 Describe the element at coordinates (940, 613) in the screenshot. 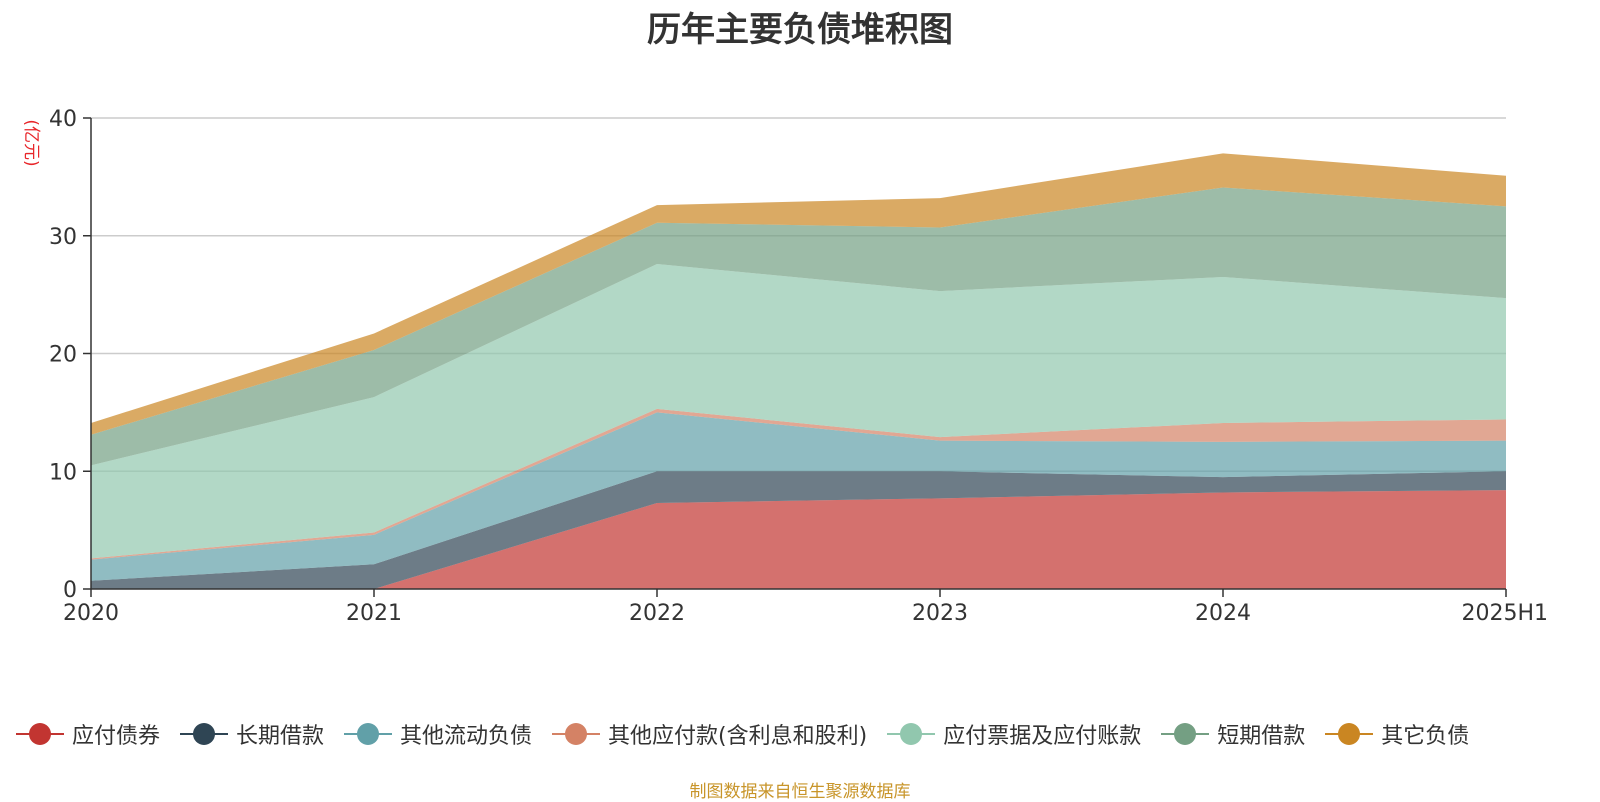

I see `x-tick-label: 2023` at that location.